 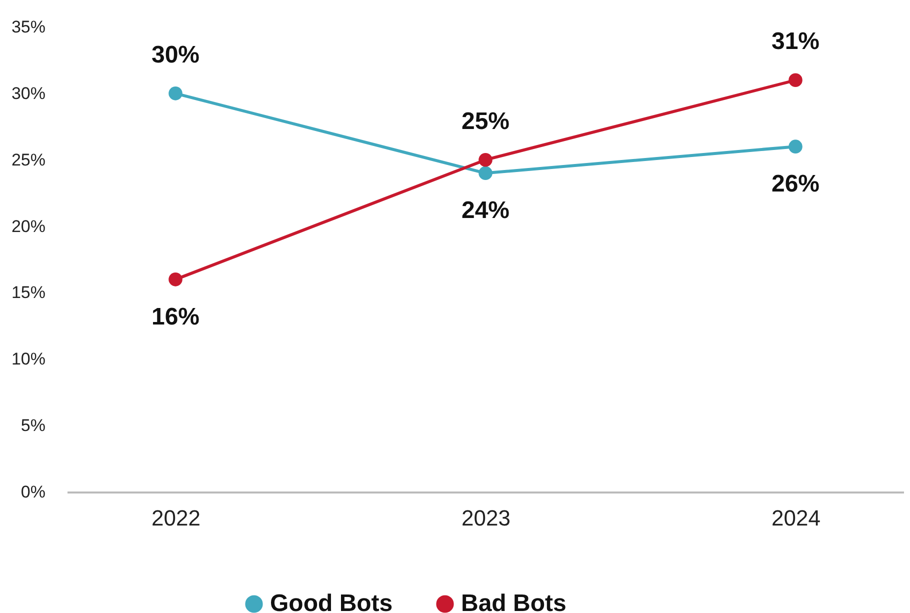 What do you see at coordinates (175, 316) in the screenshot?
I see `data-label: 16%` at bounding box center [175, 316].